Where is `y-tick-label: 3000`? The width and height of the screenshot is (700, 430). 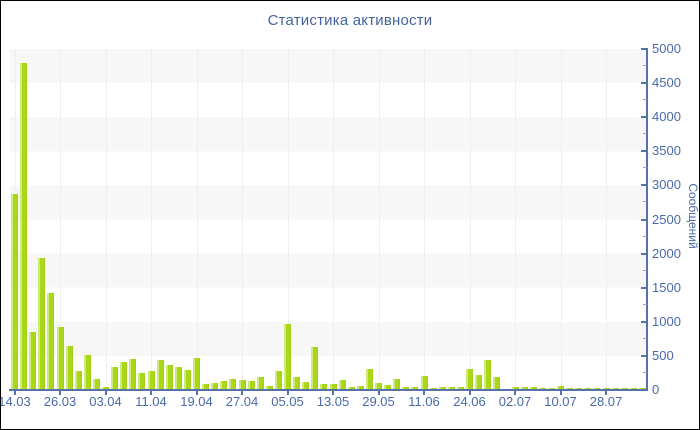 y-tick-label: 3000 is located at coordinates (666, 185).